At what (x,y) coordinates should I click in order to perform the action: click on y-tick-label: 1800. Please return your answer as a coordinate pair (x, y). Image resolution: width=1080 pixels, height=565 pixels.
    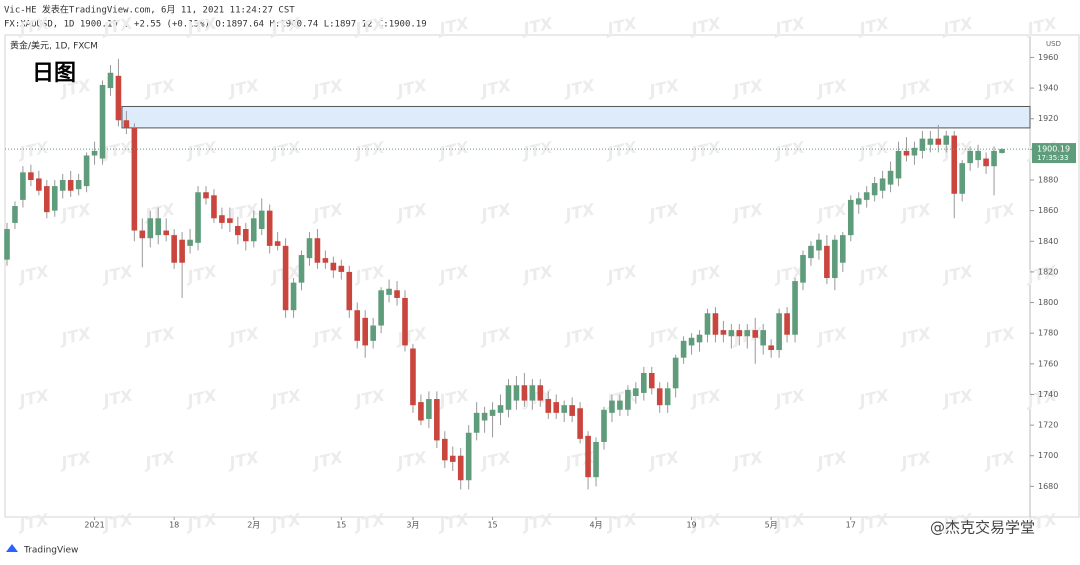
    Looking at the image, I should click on (1048, 302).